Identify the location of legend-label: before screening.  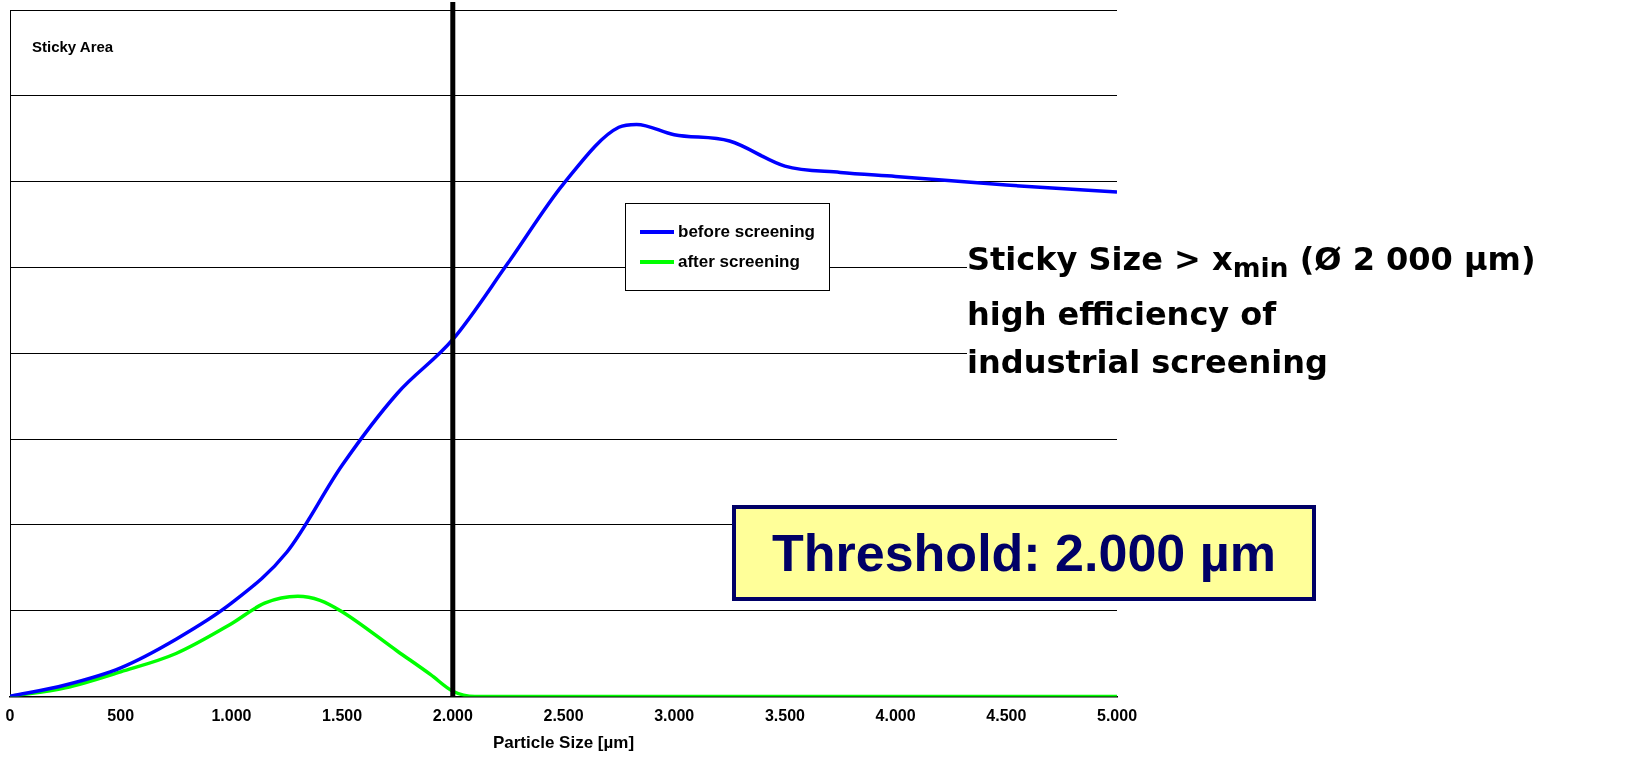
(746, 232).